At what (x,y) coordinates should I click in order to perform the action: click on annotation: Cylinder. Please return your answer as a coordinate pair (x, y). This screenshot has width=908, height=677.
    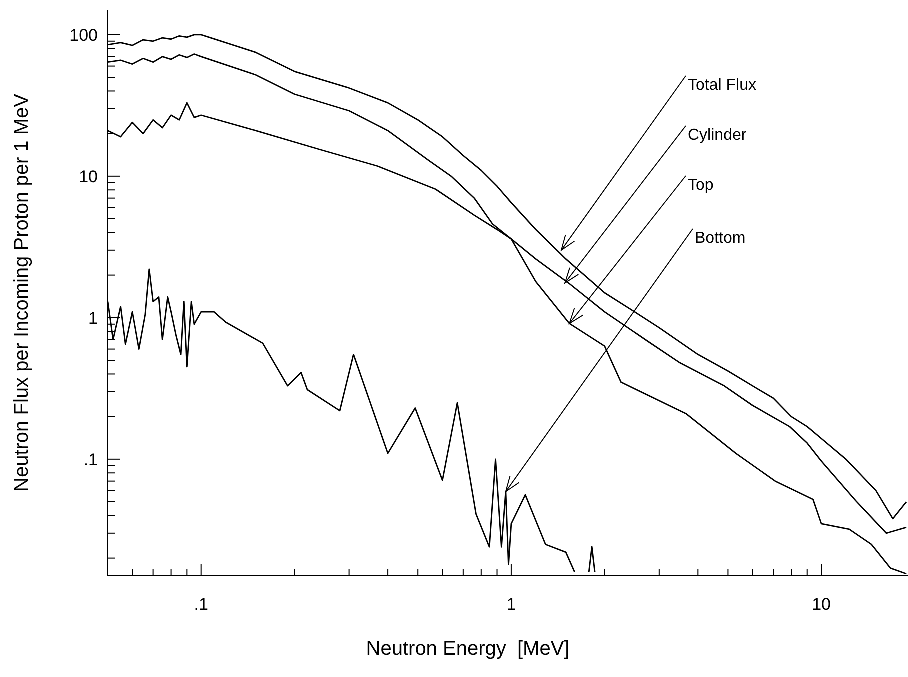
    Looking at the image, I should click on (718, 135).